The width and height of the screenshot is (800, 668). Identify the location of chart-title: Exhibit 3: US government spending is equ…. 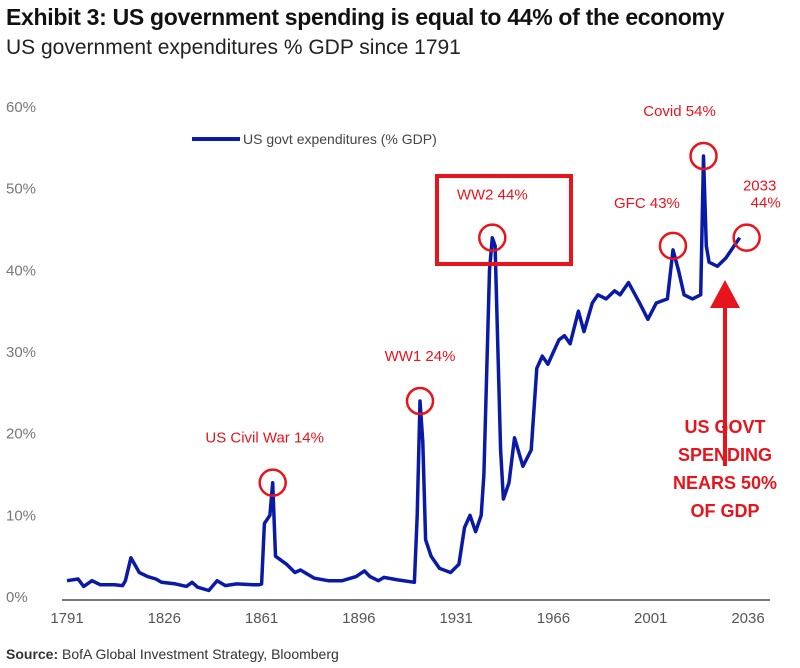
(365, 17).